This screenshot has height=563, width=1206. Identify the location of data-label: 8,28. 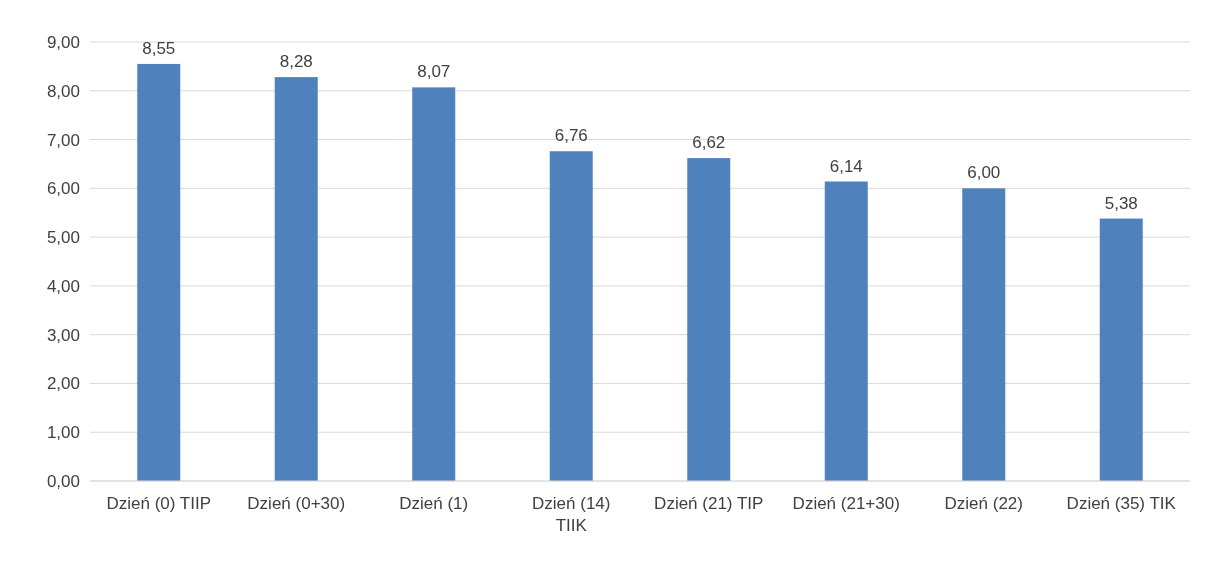
(296, 62).